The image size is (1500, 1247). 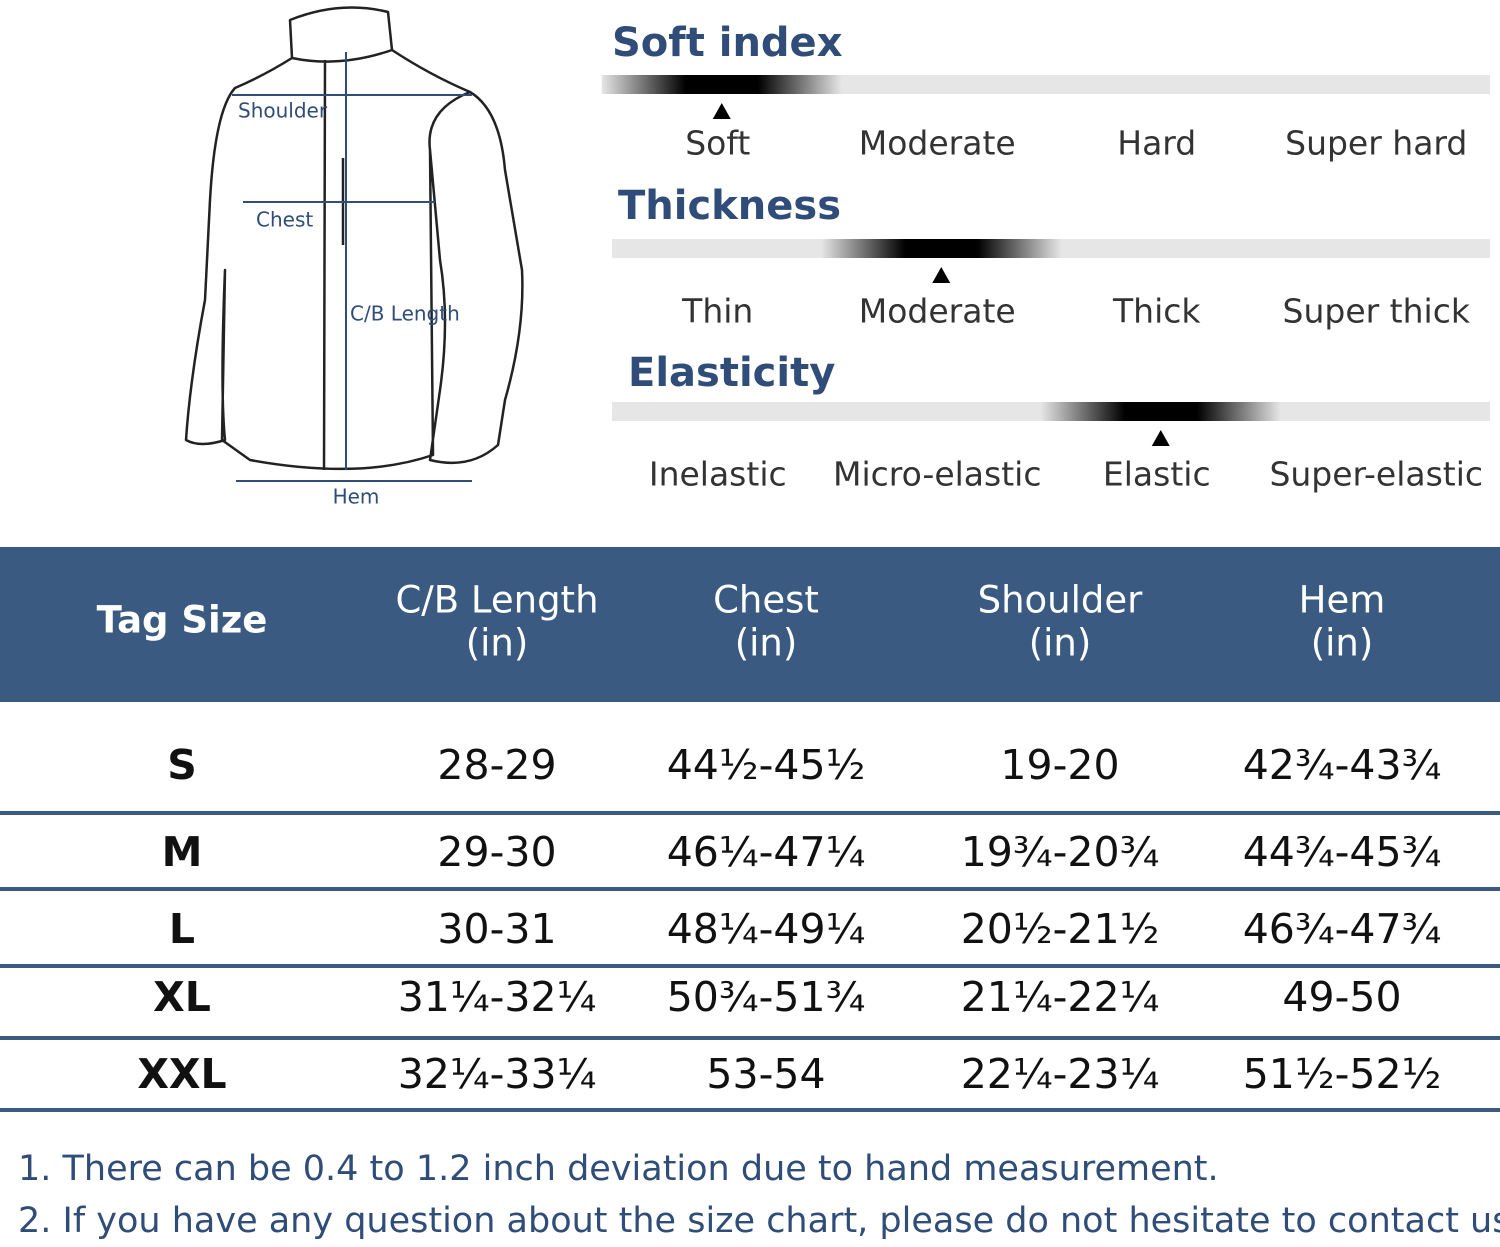 I want to click on diagram-label: C/B Length, so click(x=405, y=314).